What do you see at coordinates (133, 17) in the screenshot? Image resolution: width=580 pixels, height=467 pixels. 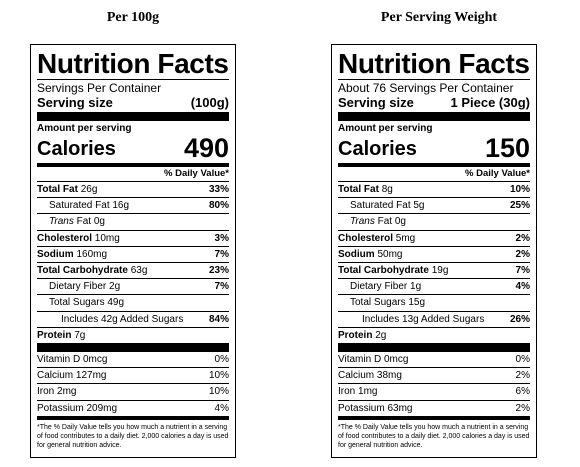 I see `heading-per-100g: Per 100g` at bounding box center [133, 17].